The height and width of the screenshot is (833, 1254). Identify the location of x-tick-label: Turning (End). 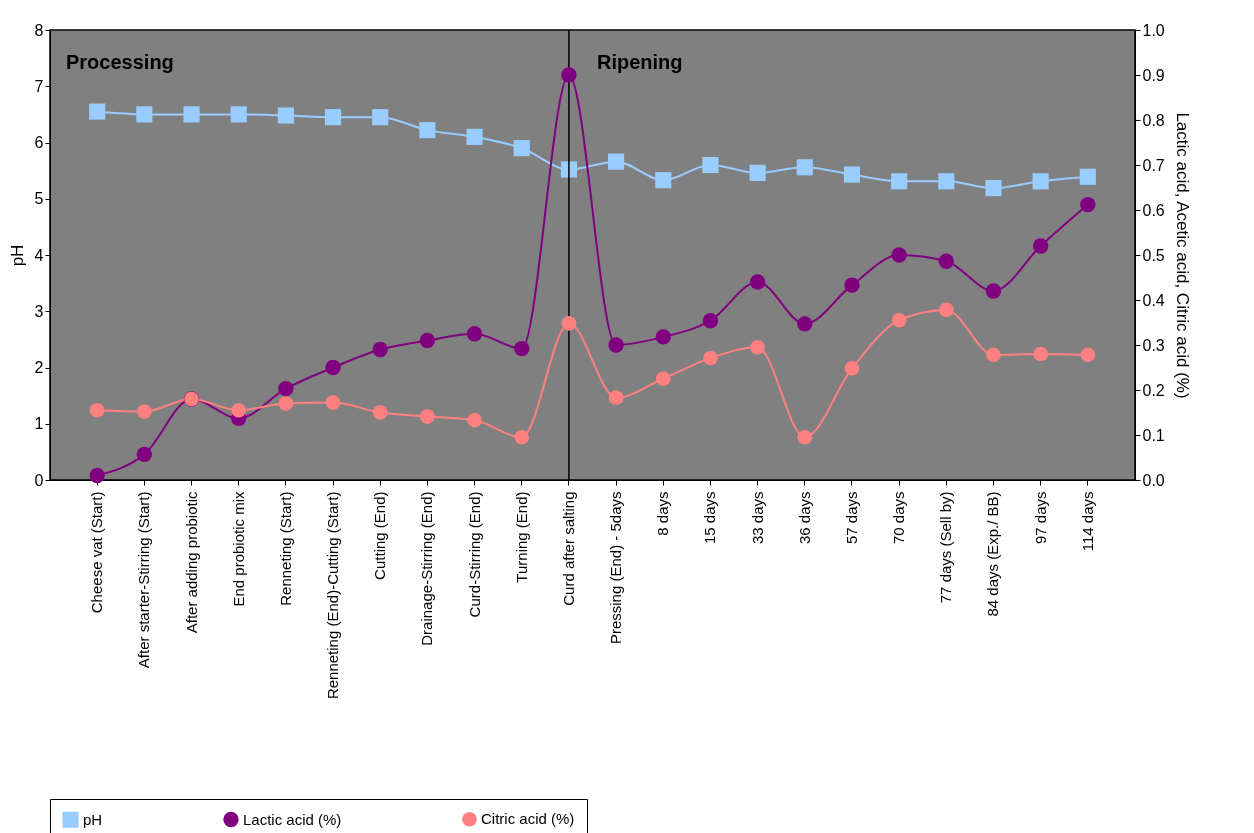
(521, 537).